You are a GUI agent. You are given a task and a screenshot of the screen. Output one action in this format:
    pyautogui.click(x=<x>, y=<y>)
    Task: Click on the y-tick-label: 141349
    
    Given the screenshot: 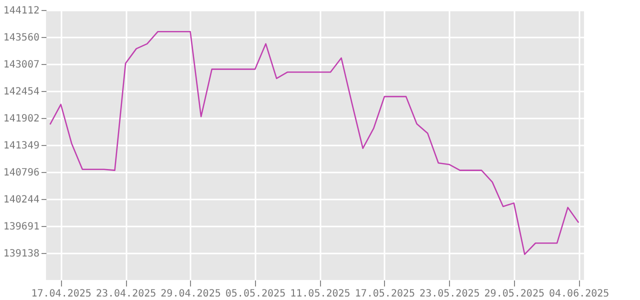 What is the action you would take?
    pyautogui.click(x=21, y=146)
    